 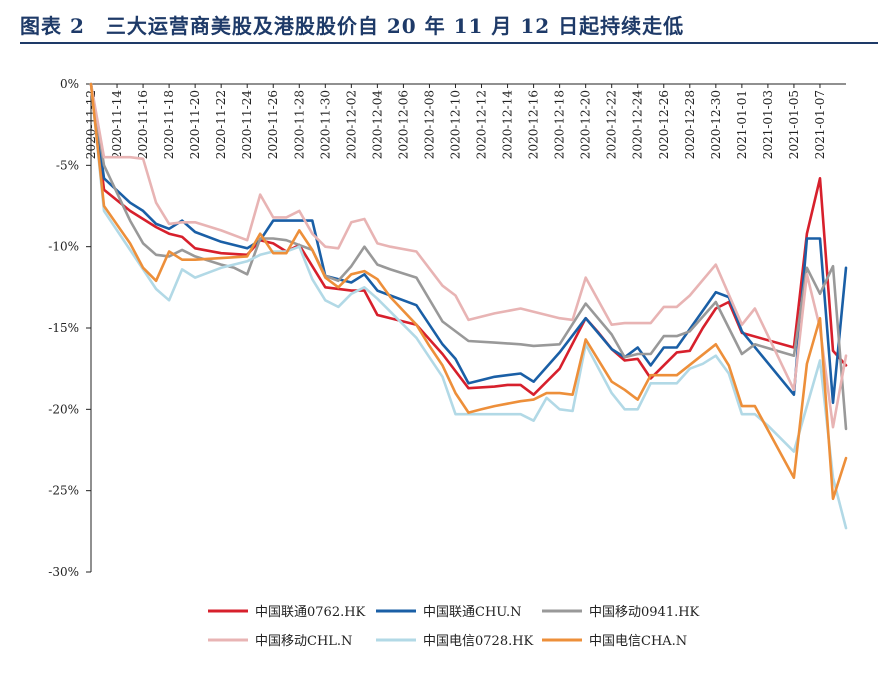 I want to click on y-tick-label: -25%, so click(x=63, y=491).